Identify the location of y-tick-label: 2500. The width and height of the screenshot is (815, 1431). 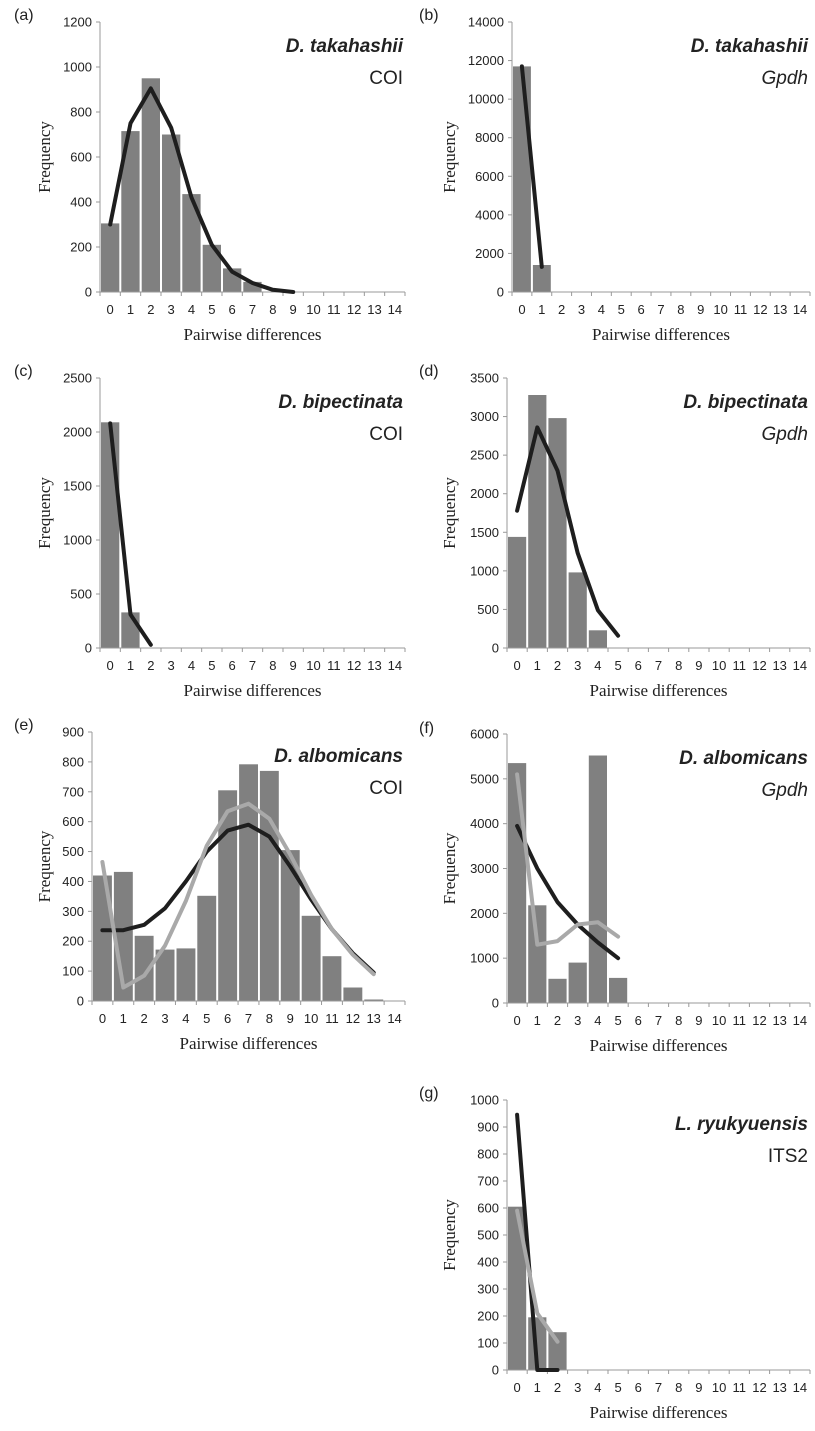
(484, 455).